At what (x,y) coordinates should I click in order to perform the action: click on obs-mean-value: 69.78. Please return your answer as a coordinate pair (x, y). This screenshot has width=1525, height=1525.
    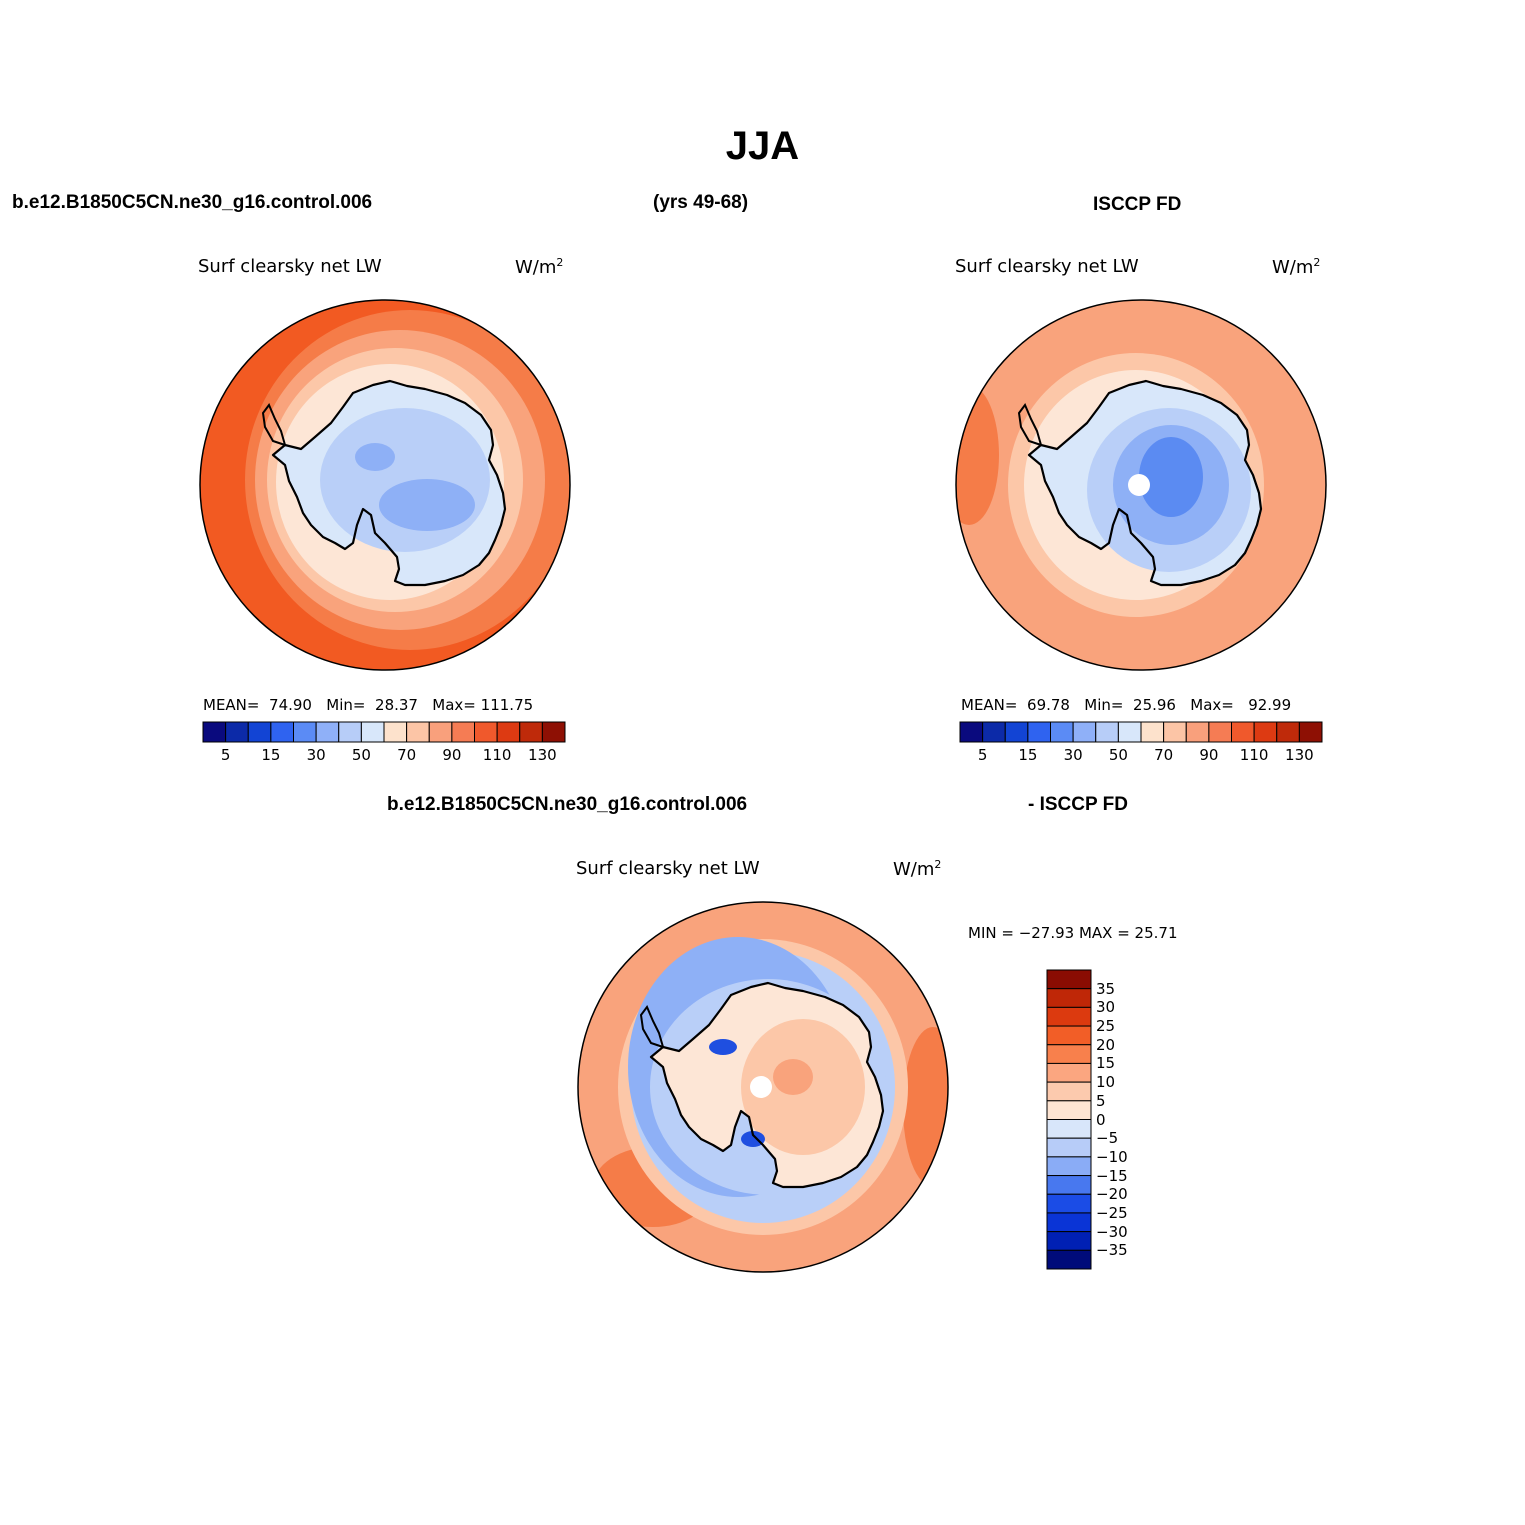
    Looking at the image, I should click on (1048, 705).